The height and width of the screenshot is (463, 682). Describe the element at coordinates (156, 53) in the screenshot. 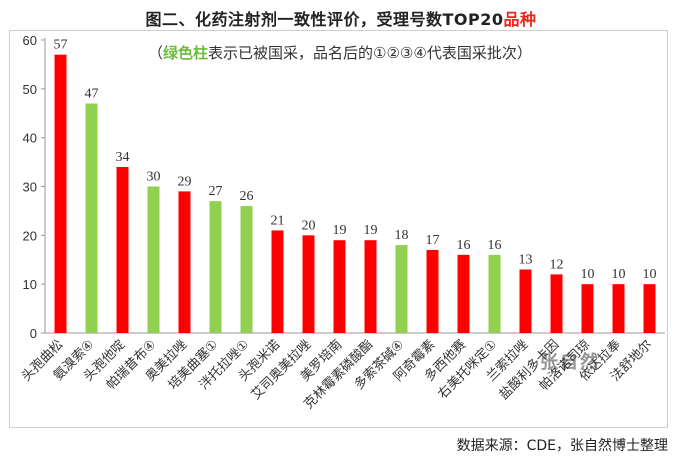

I see `note-open-paren: （` at that location.